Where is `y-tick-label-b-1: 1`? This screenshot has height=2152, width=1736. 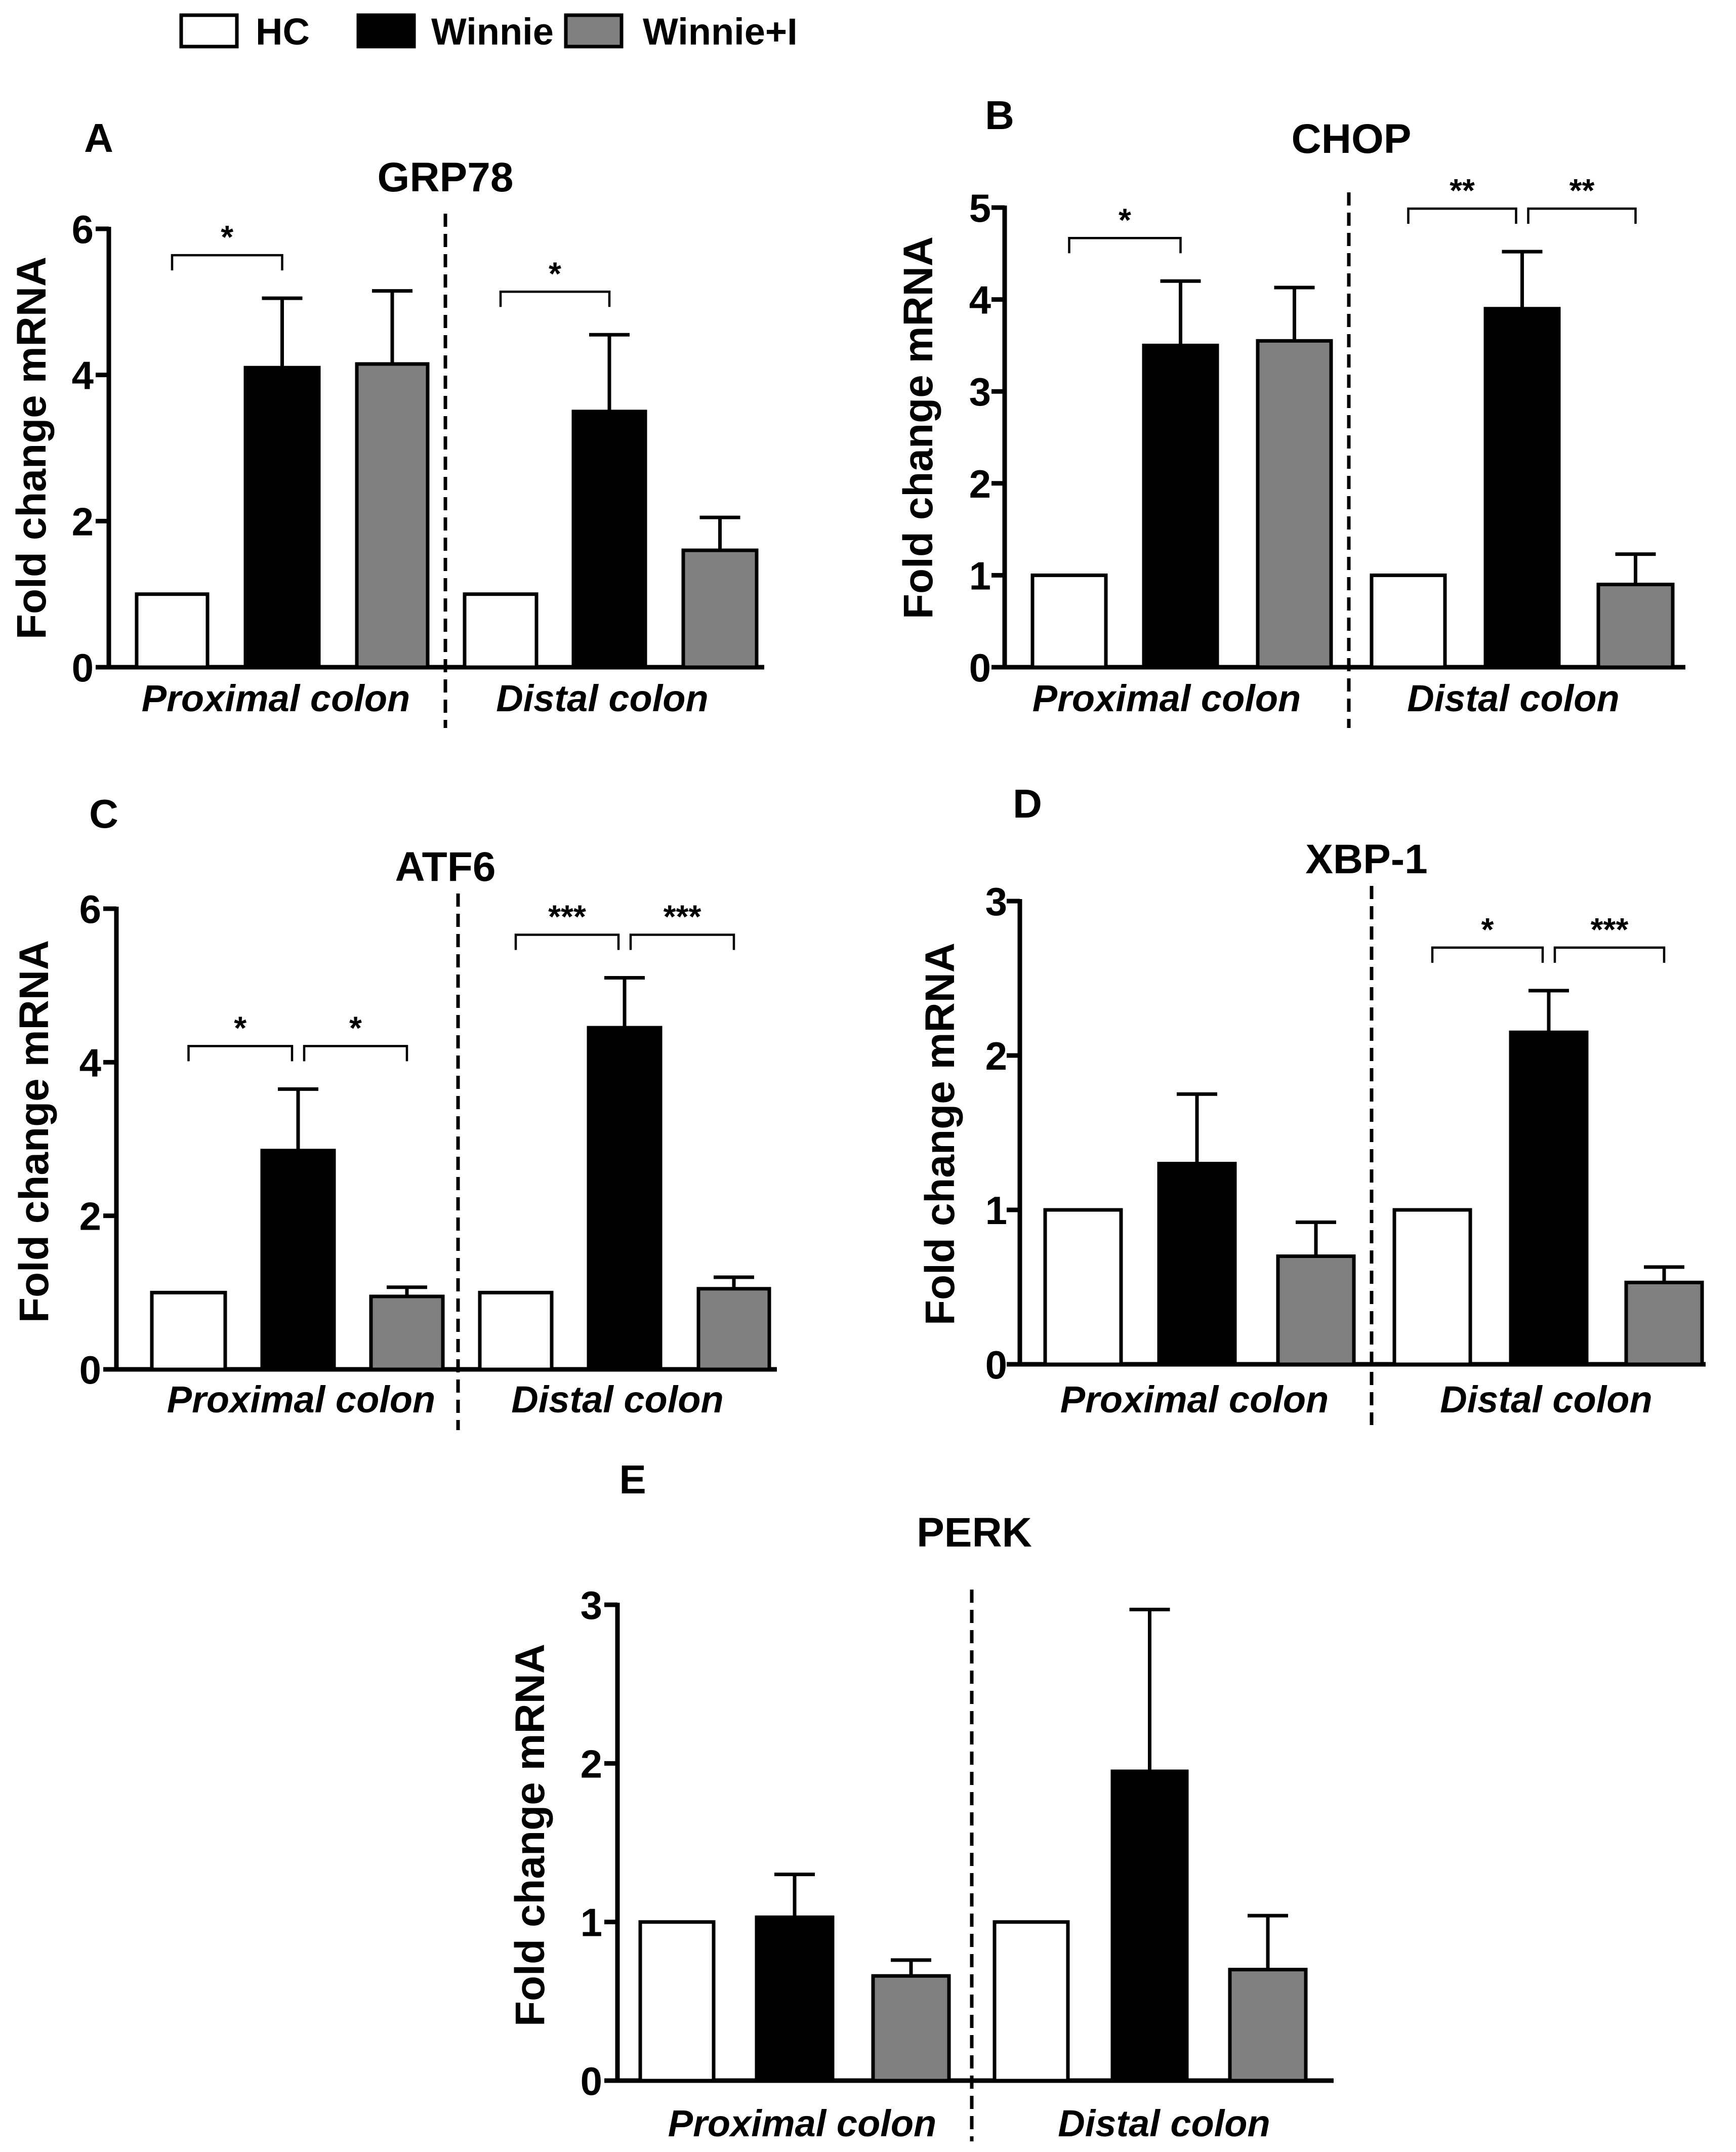 y-tick-label-b-1: 1 is located at coordinates (980, 575).